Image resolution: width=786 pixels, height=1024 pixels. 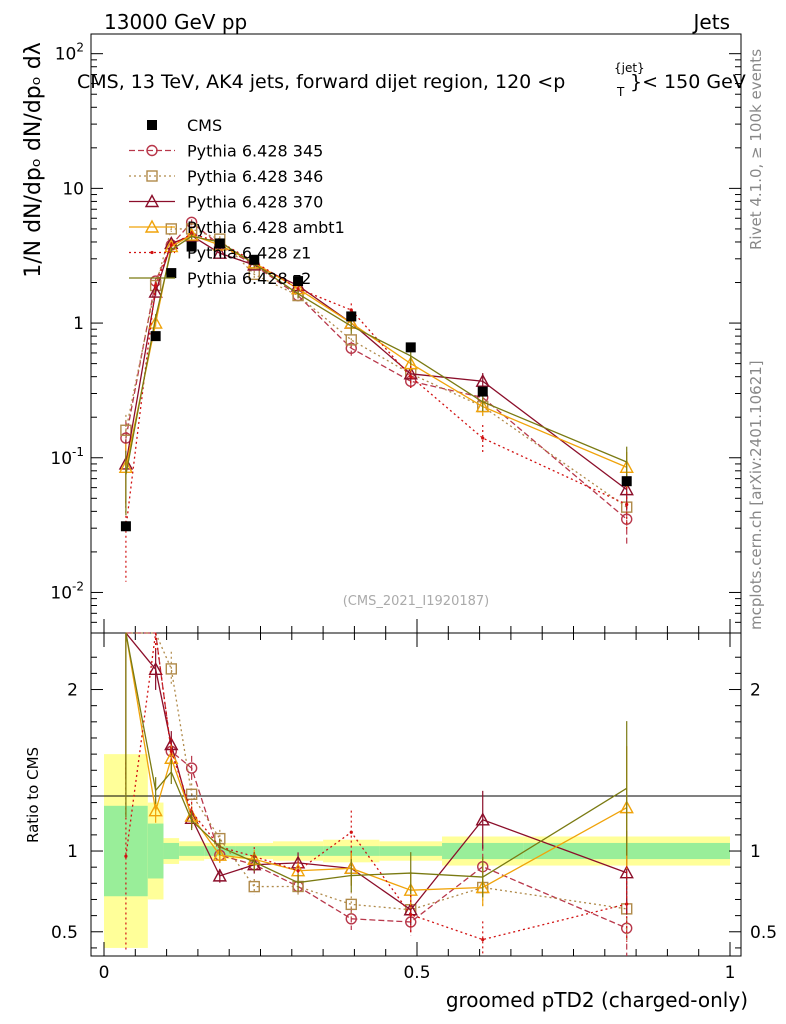 I want to click on legend-item: Pythia 6.428 z1, so click(x=220, y=253).